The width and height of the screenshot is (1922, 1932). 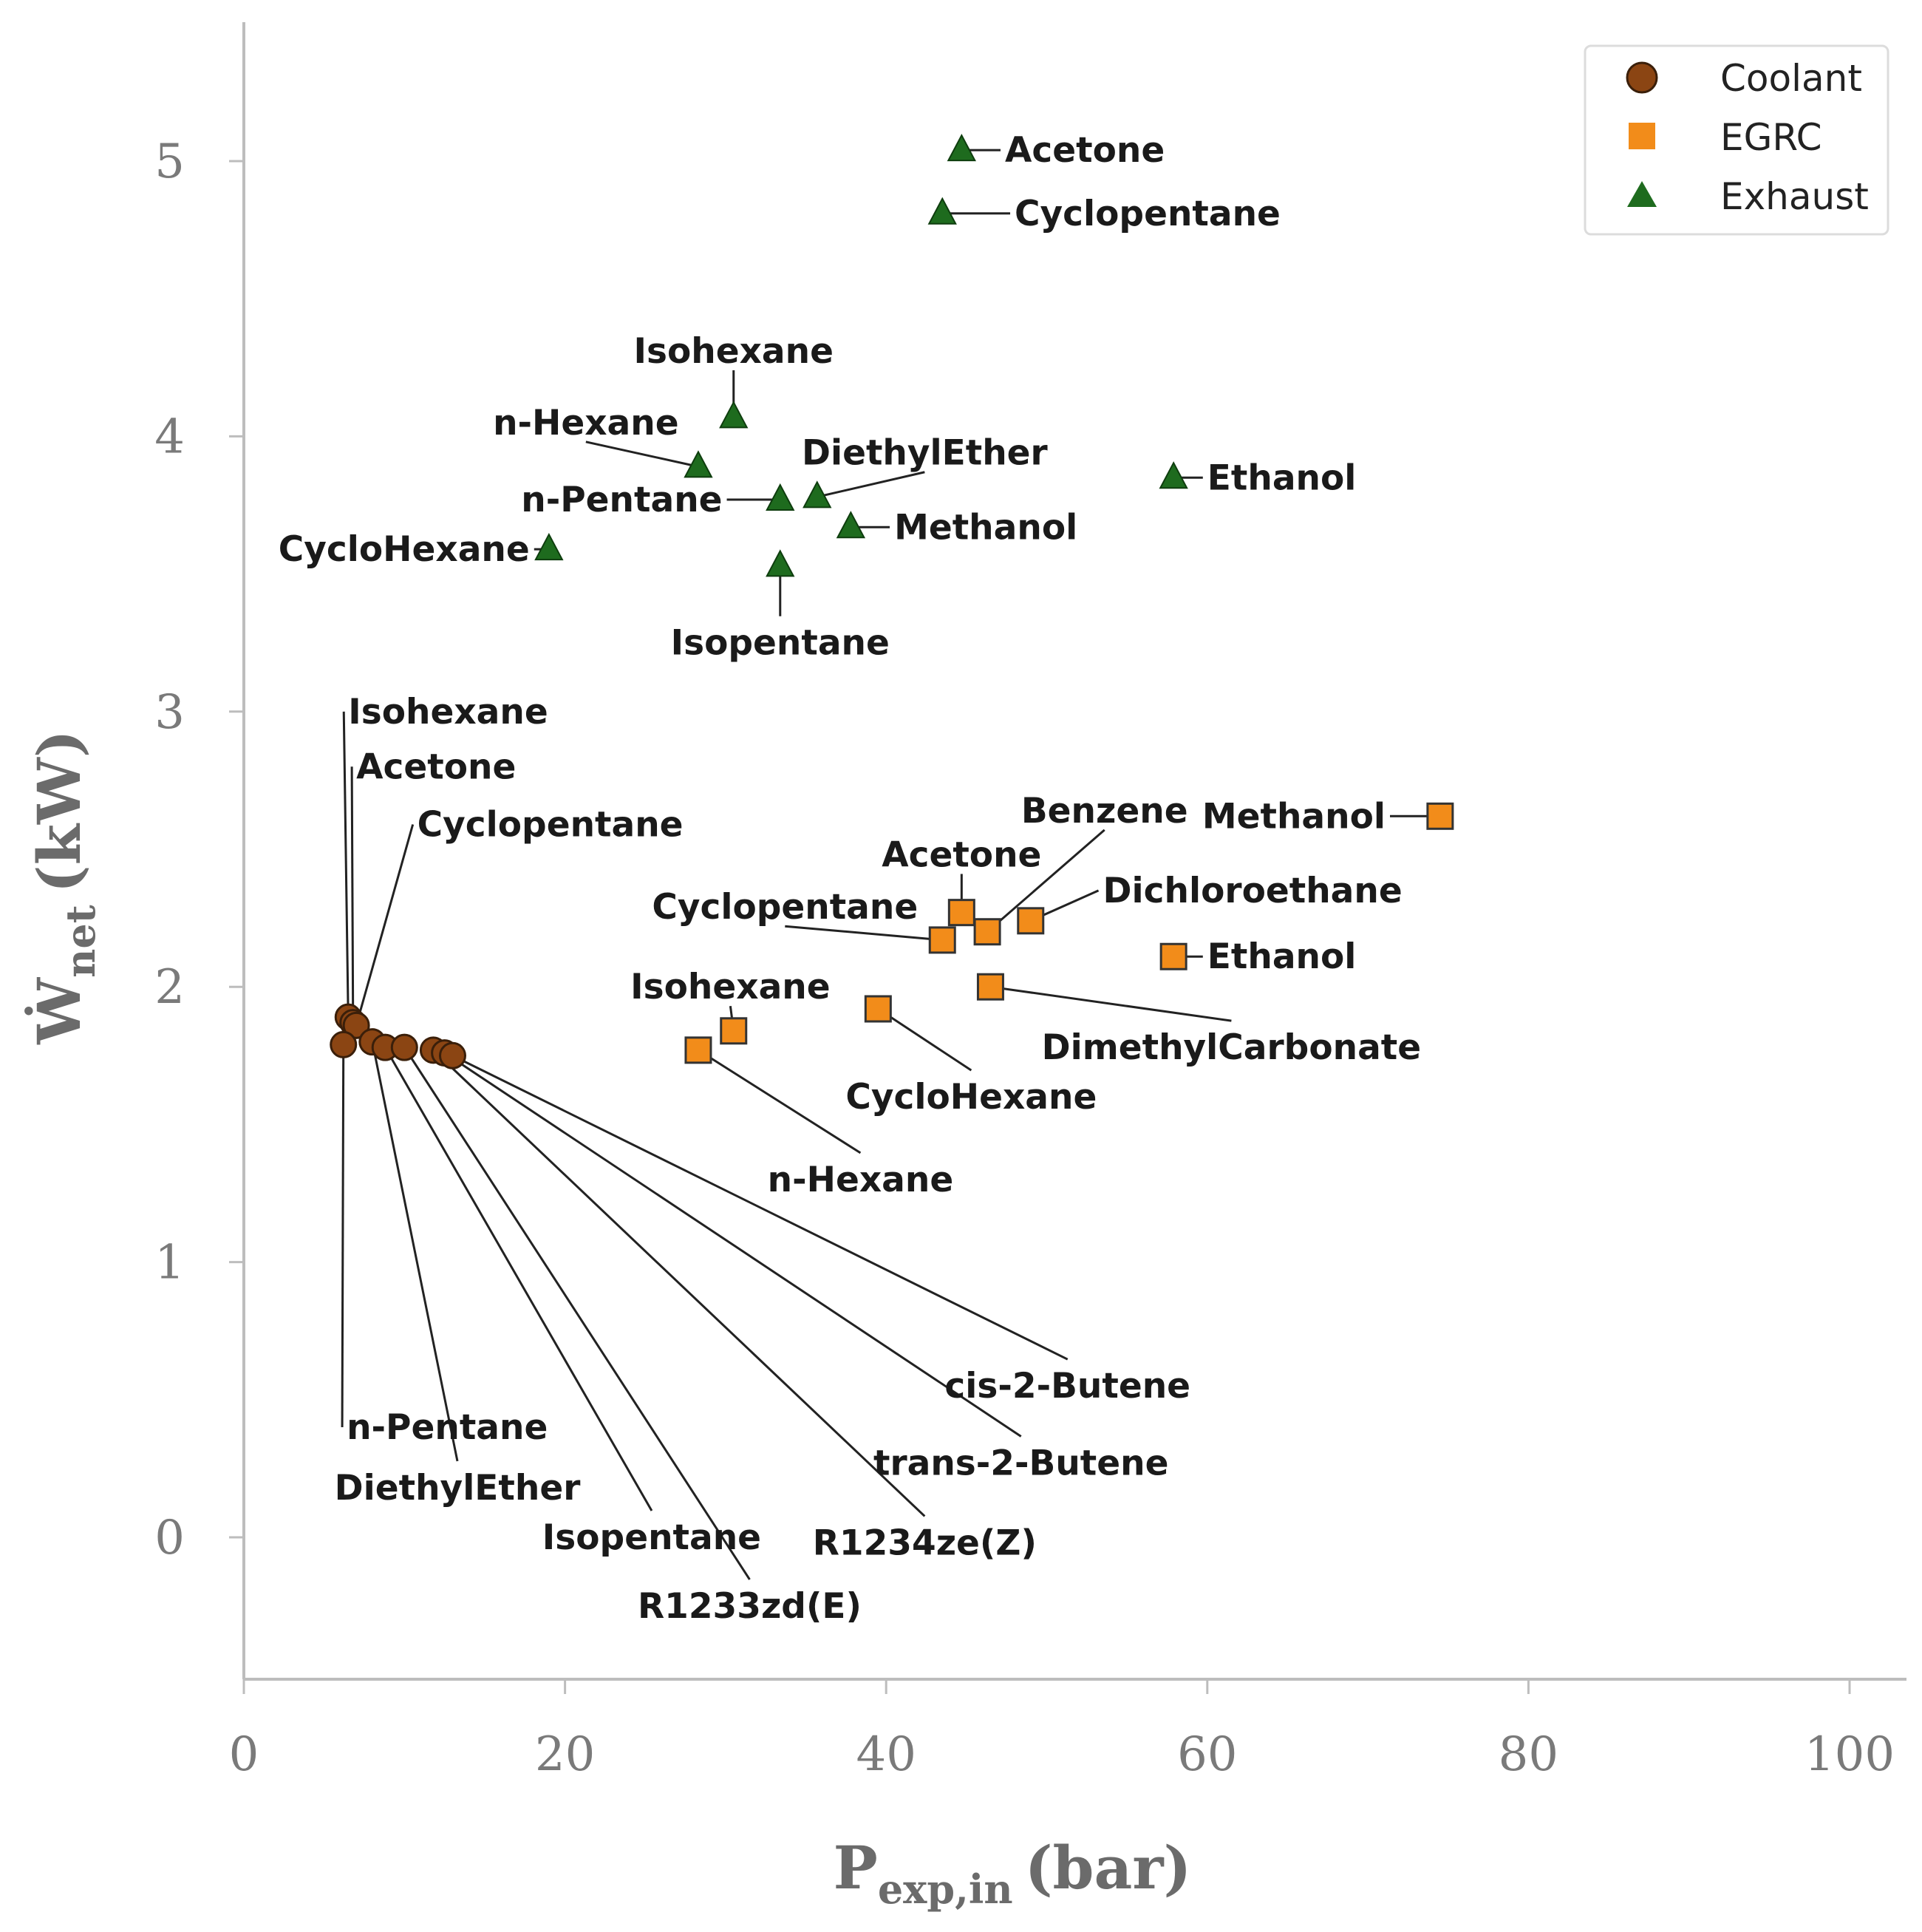 What do you see at coordinates (1642, 77) in the screenshot?
I see `legend-coolant-marker` at bounding box center [1642, 77].